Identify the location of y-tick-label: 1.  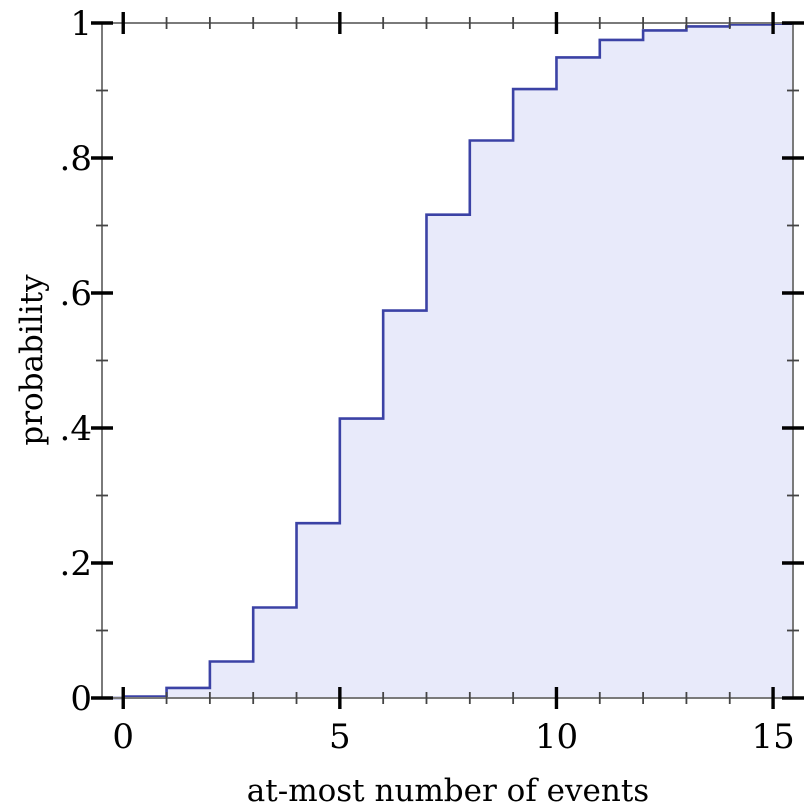
(81, 24).